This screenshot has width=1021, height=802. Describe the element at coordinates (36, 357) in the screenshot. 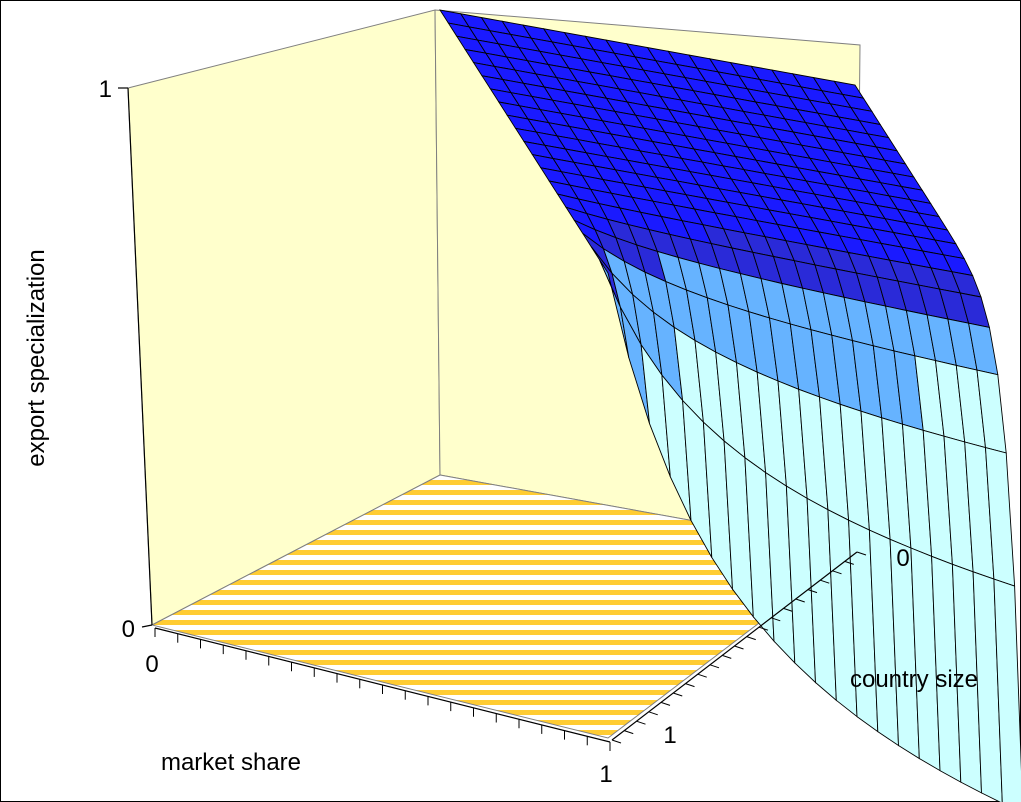

I see `z-axis-title: export specialization` at that location.